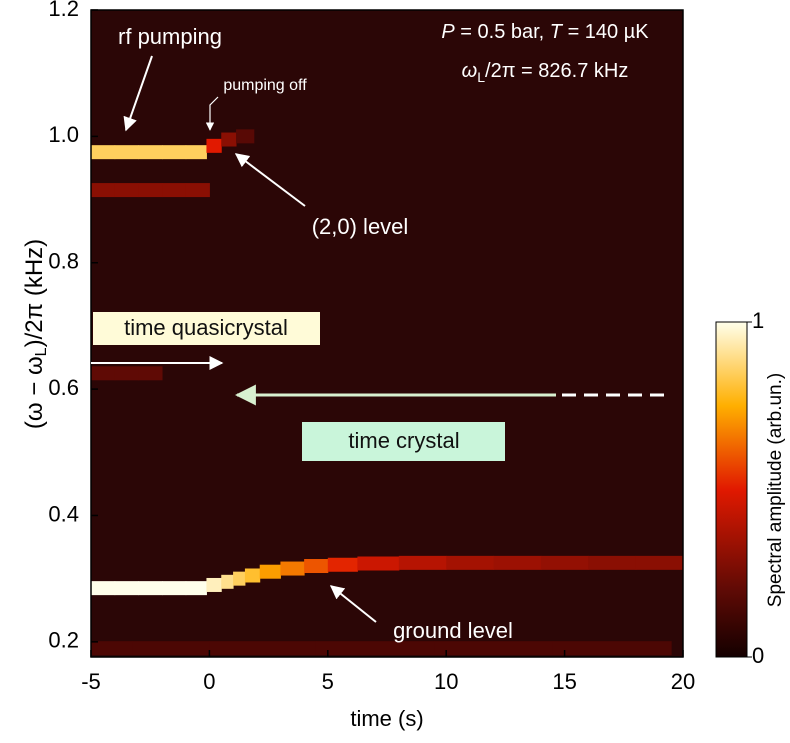  What do you see at coordinates (63, 261) in the screenshot?
I see `y-tick-label: 0.8` at bounding box center [63, 261].